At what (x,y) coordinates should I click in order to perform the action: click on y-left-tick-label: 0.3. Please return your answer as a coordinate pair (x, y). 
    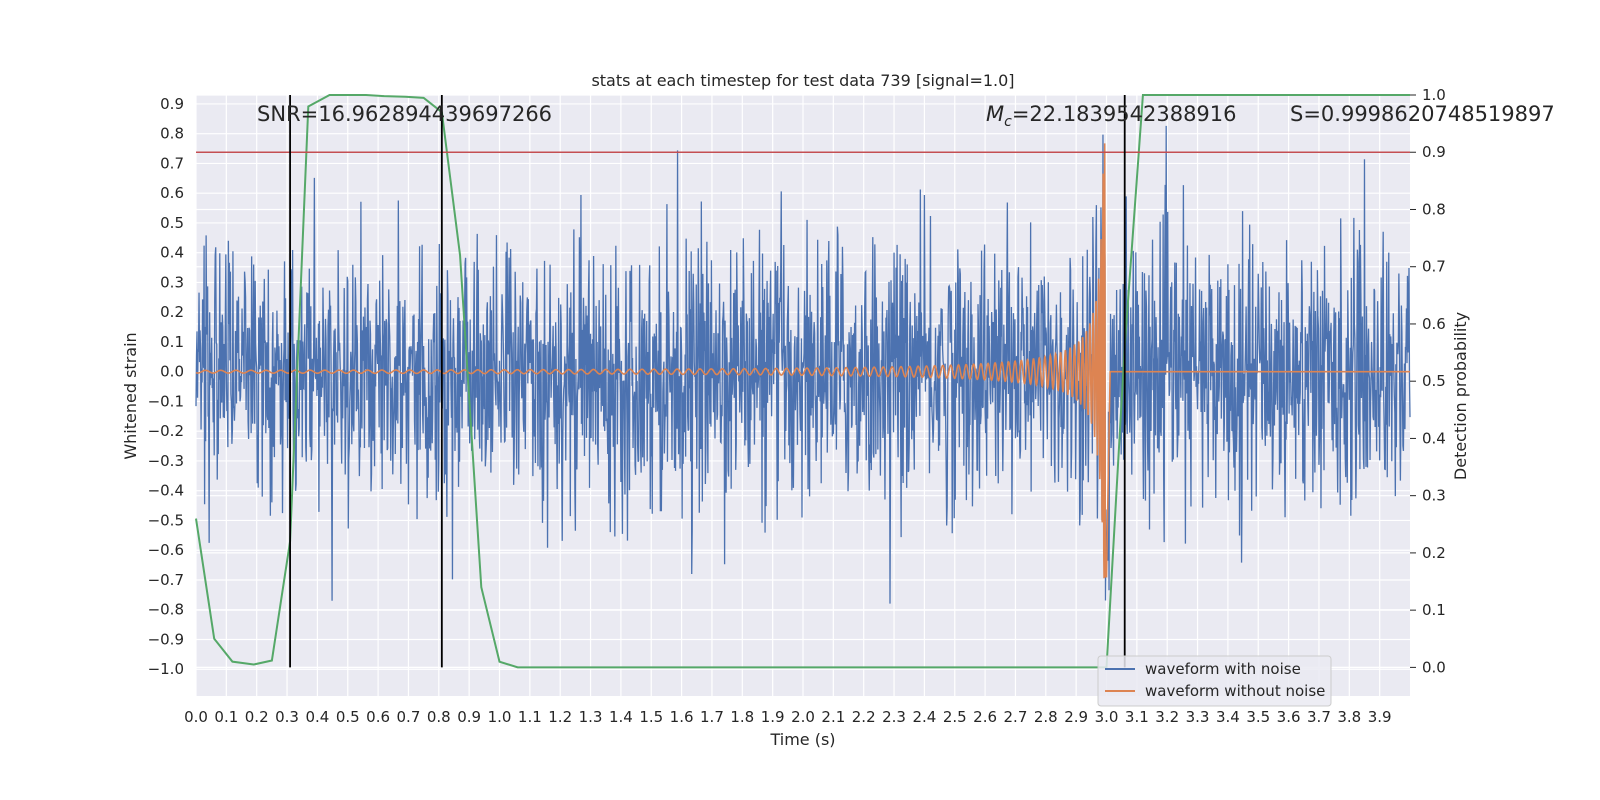
    Looking at the image, I should click on (172, 282).